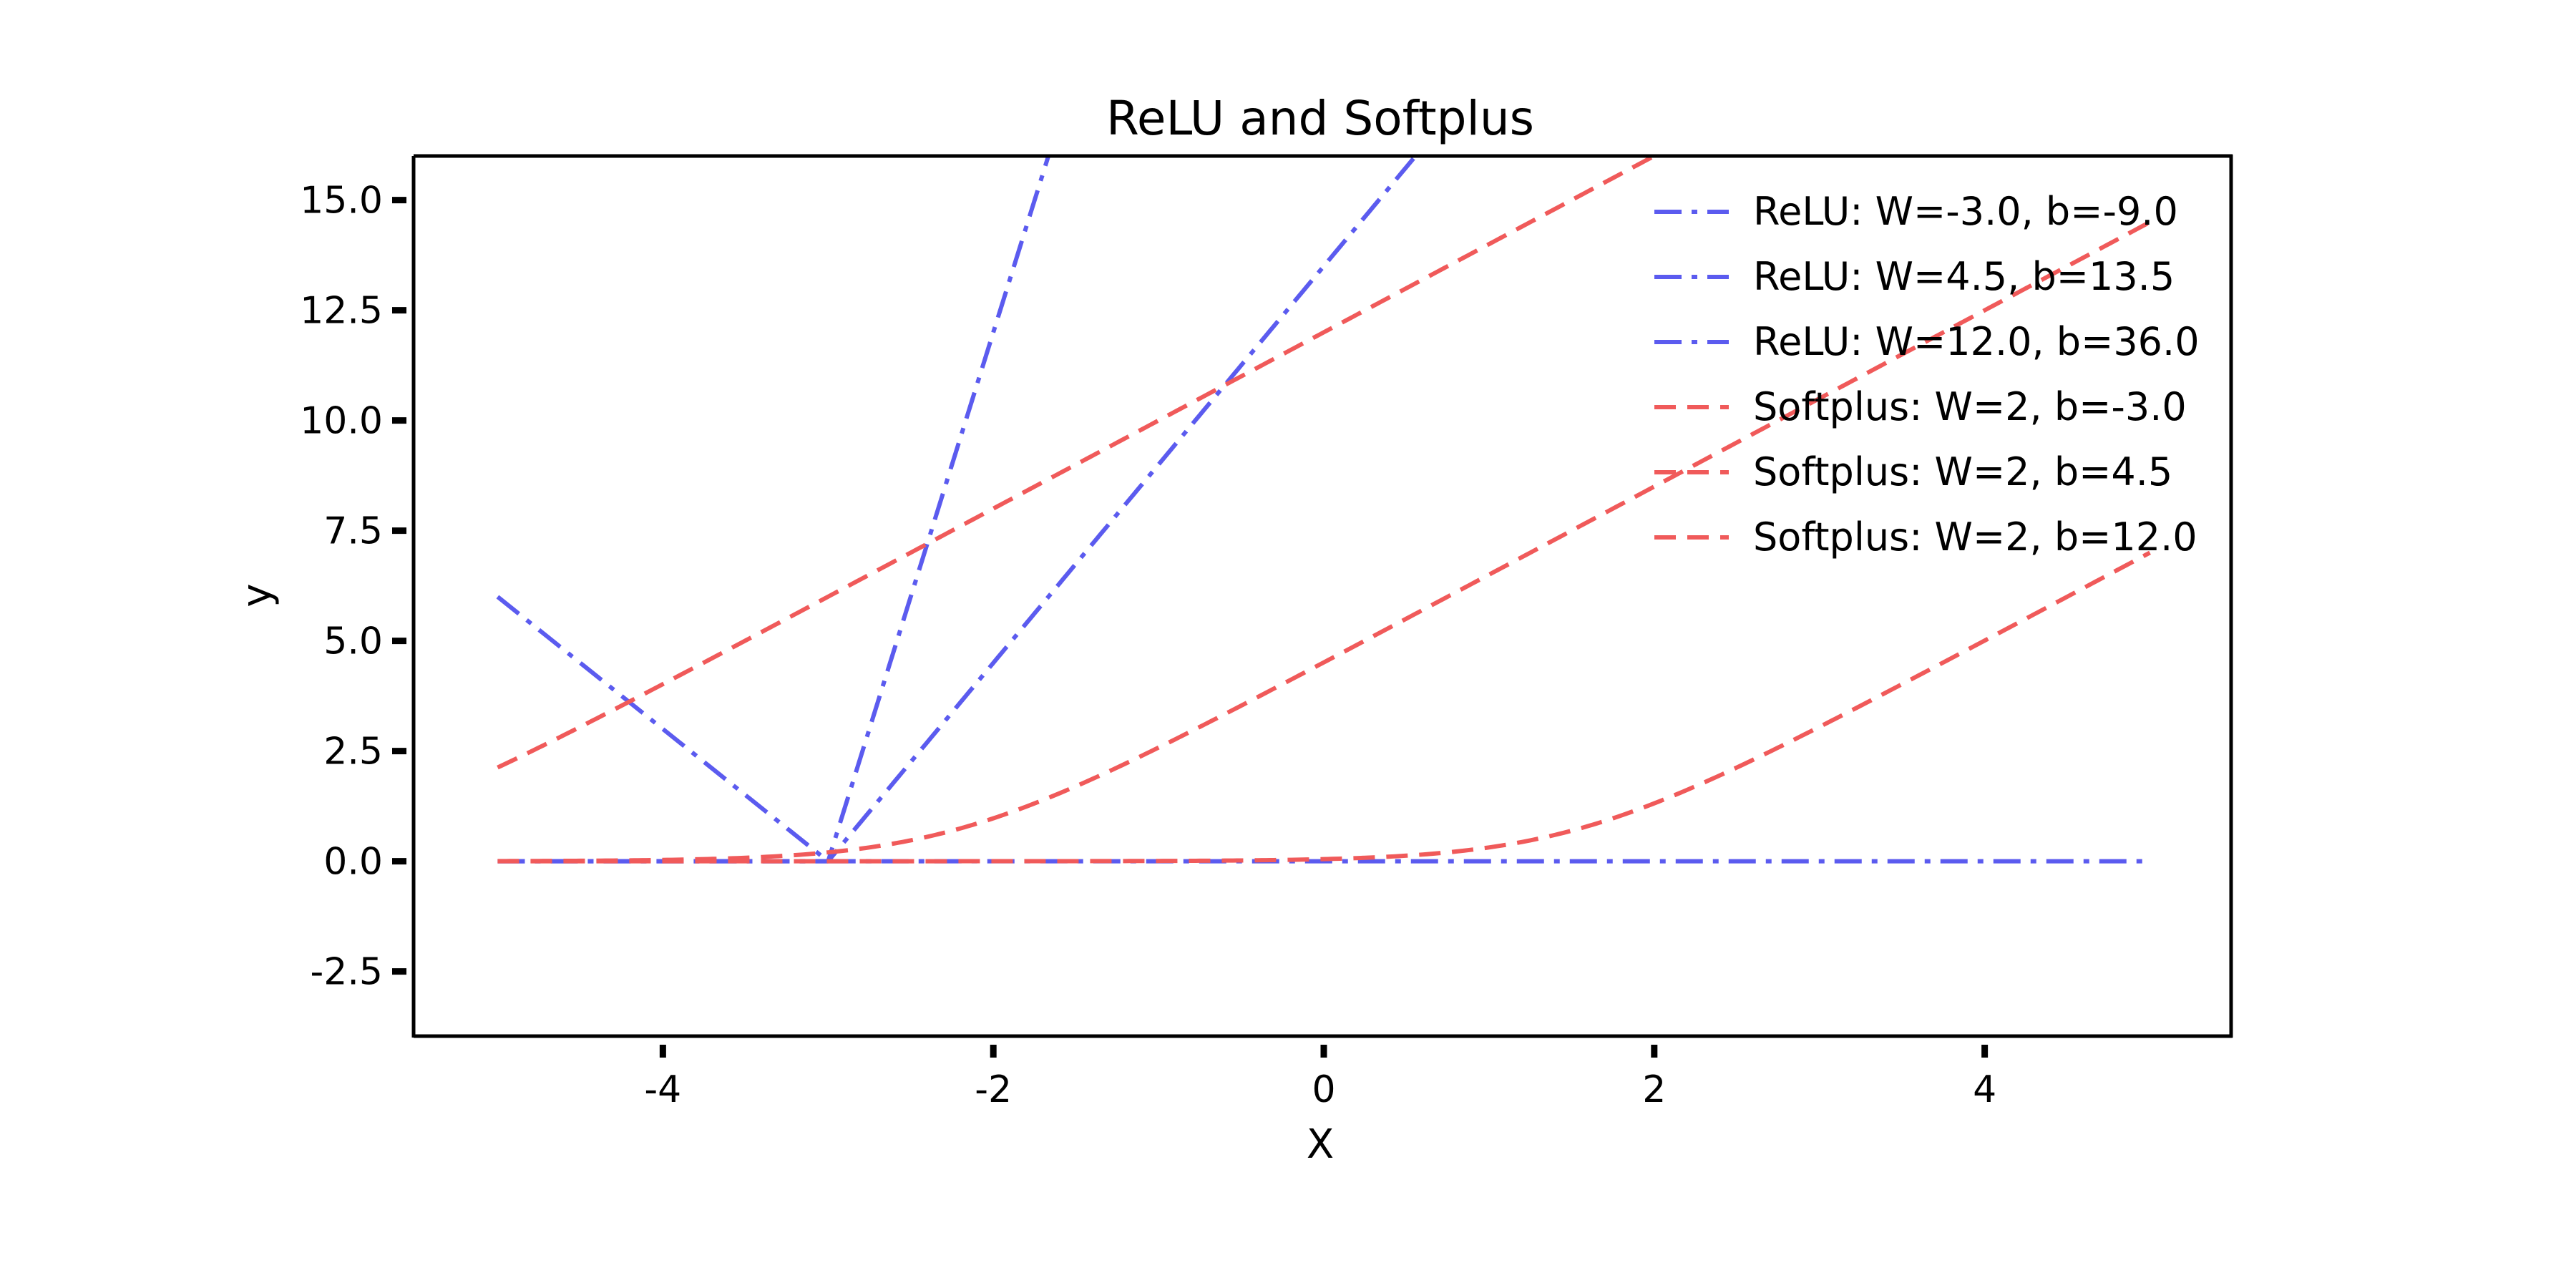  What do you see at coordinates (341, 421) in the screenshot?
I see `y-tick-label: 10.0` at bounding box center [341, 421].